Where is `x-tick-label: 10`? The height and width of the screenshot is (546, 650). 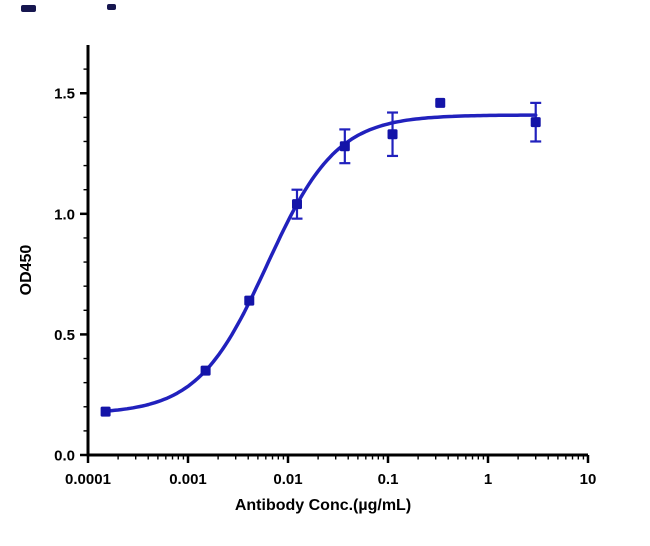 x-tick-label: 10 is located at coordinates (588, 479).